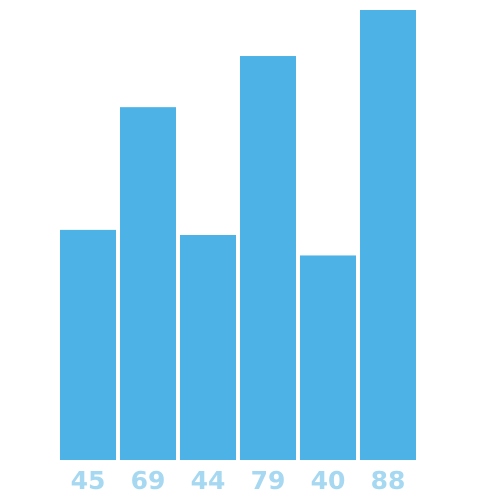 The width and height of the screenshot is (500, 500). Describe the element at coordinates (88, 480) in the screenshot. I see `bar-label: 45` at that location.